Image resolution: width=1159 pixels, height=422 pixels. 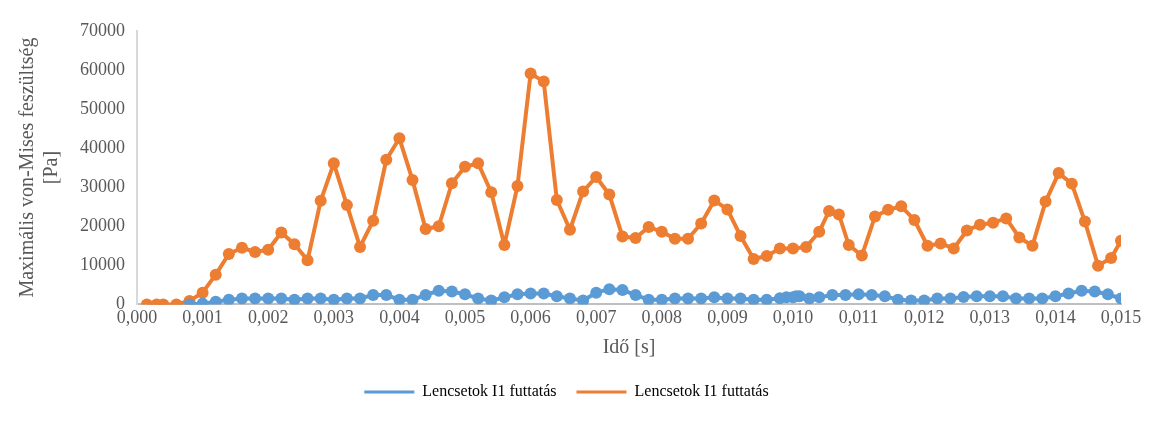 What do you see at coordinates (102, 185) in the screenshot?
I see `y-tick-label: 30000` at bounding box center [102, 185].